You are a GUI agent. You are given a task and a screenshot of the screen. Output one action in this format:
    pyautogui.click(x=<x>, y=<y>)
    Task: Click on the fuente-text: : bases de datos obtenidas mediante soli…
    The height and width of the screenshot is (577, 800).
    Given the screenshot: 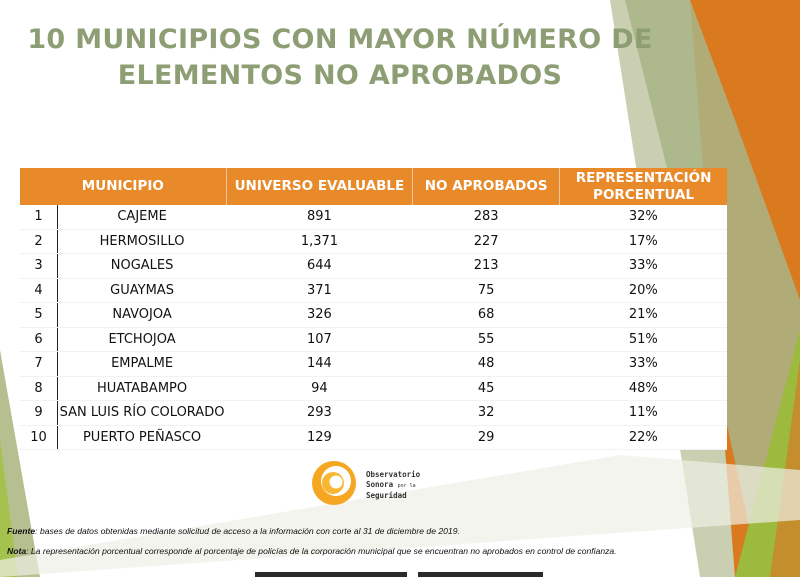 What is the action you would take?
    pyautogui.click(x=247, y=531)
    